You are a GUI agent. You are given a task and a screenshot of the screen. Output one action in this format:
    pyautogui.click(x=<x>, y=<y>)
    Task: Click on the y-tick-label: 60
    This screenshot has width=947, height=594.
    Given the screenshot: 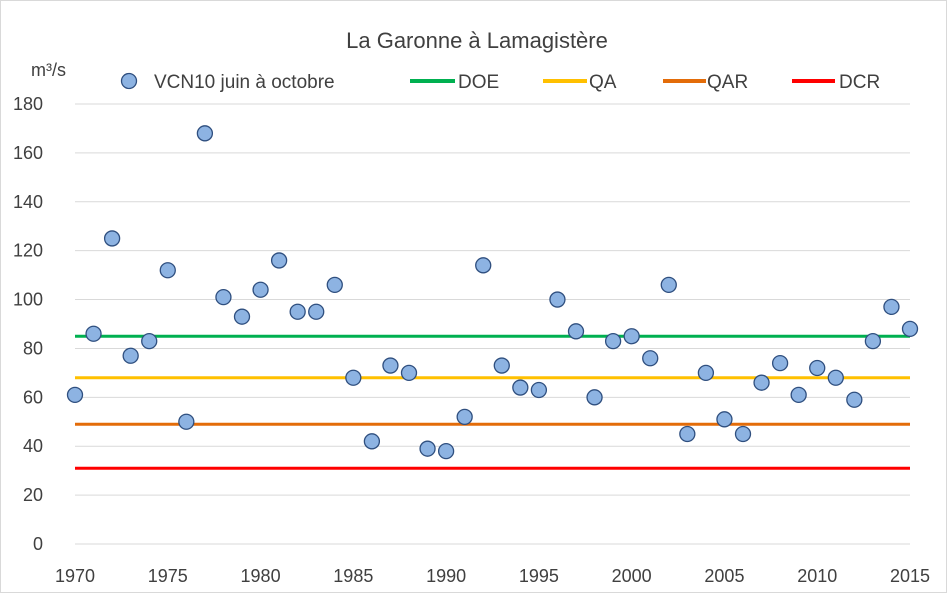 What is the action you would take?
    pyautogui.click(x=33, y=397)
    